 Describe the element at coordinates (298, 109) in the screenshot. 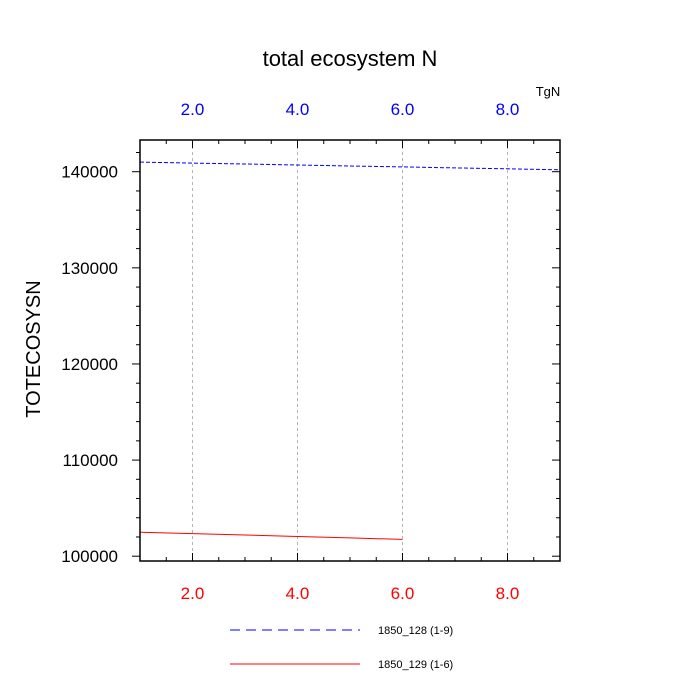

I see `x-top-tick-label: 4.0` at that location.